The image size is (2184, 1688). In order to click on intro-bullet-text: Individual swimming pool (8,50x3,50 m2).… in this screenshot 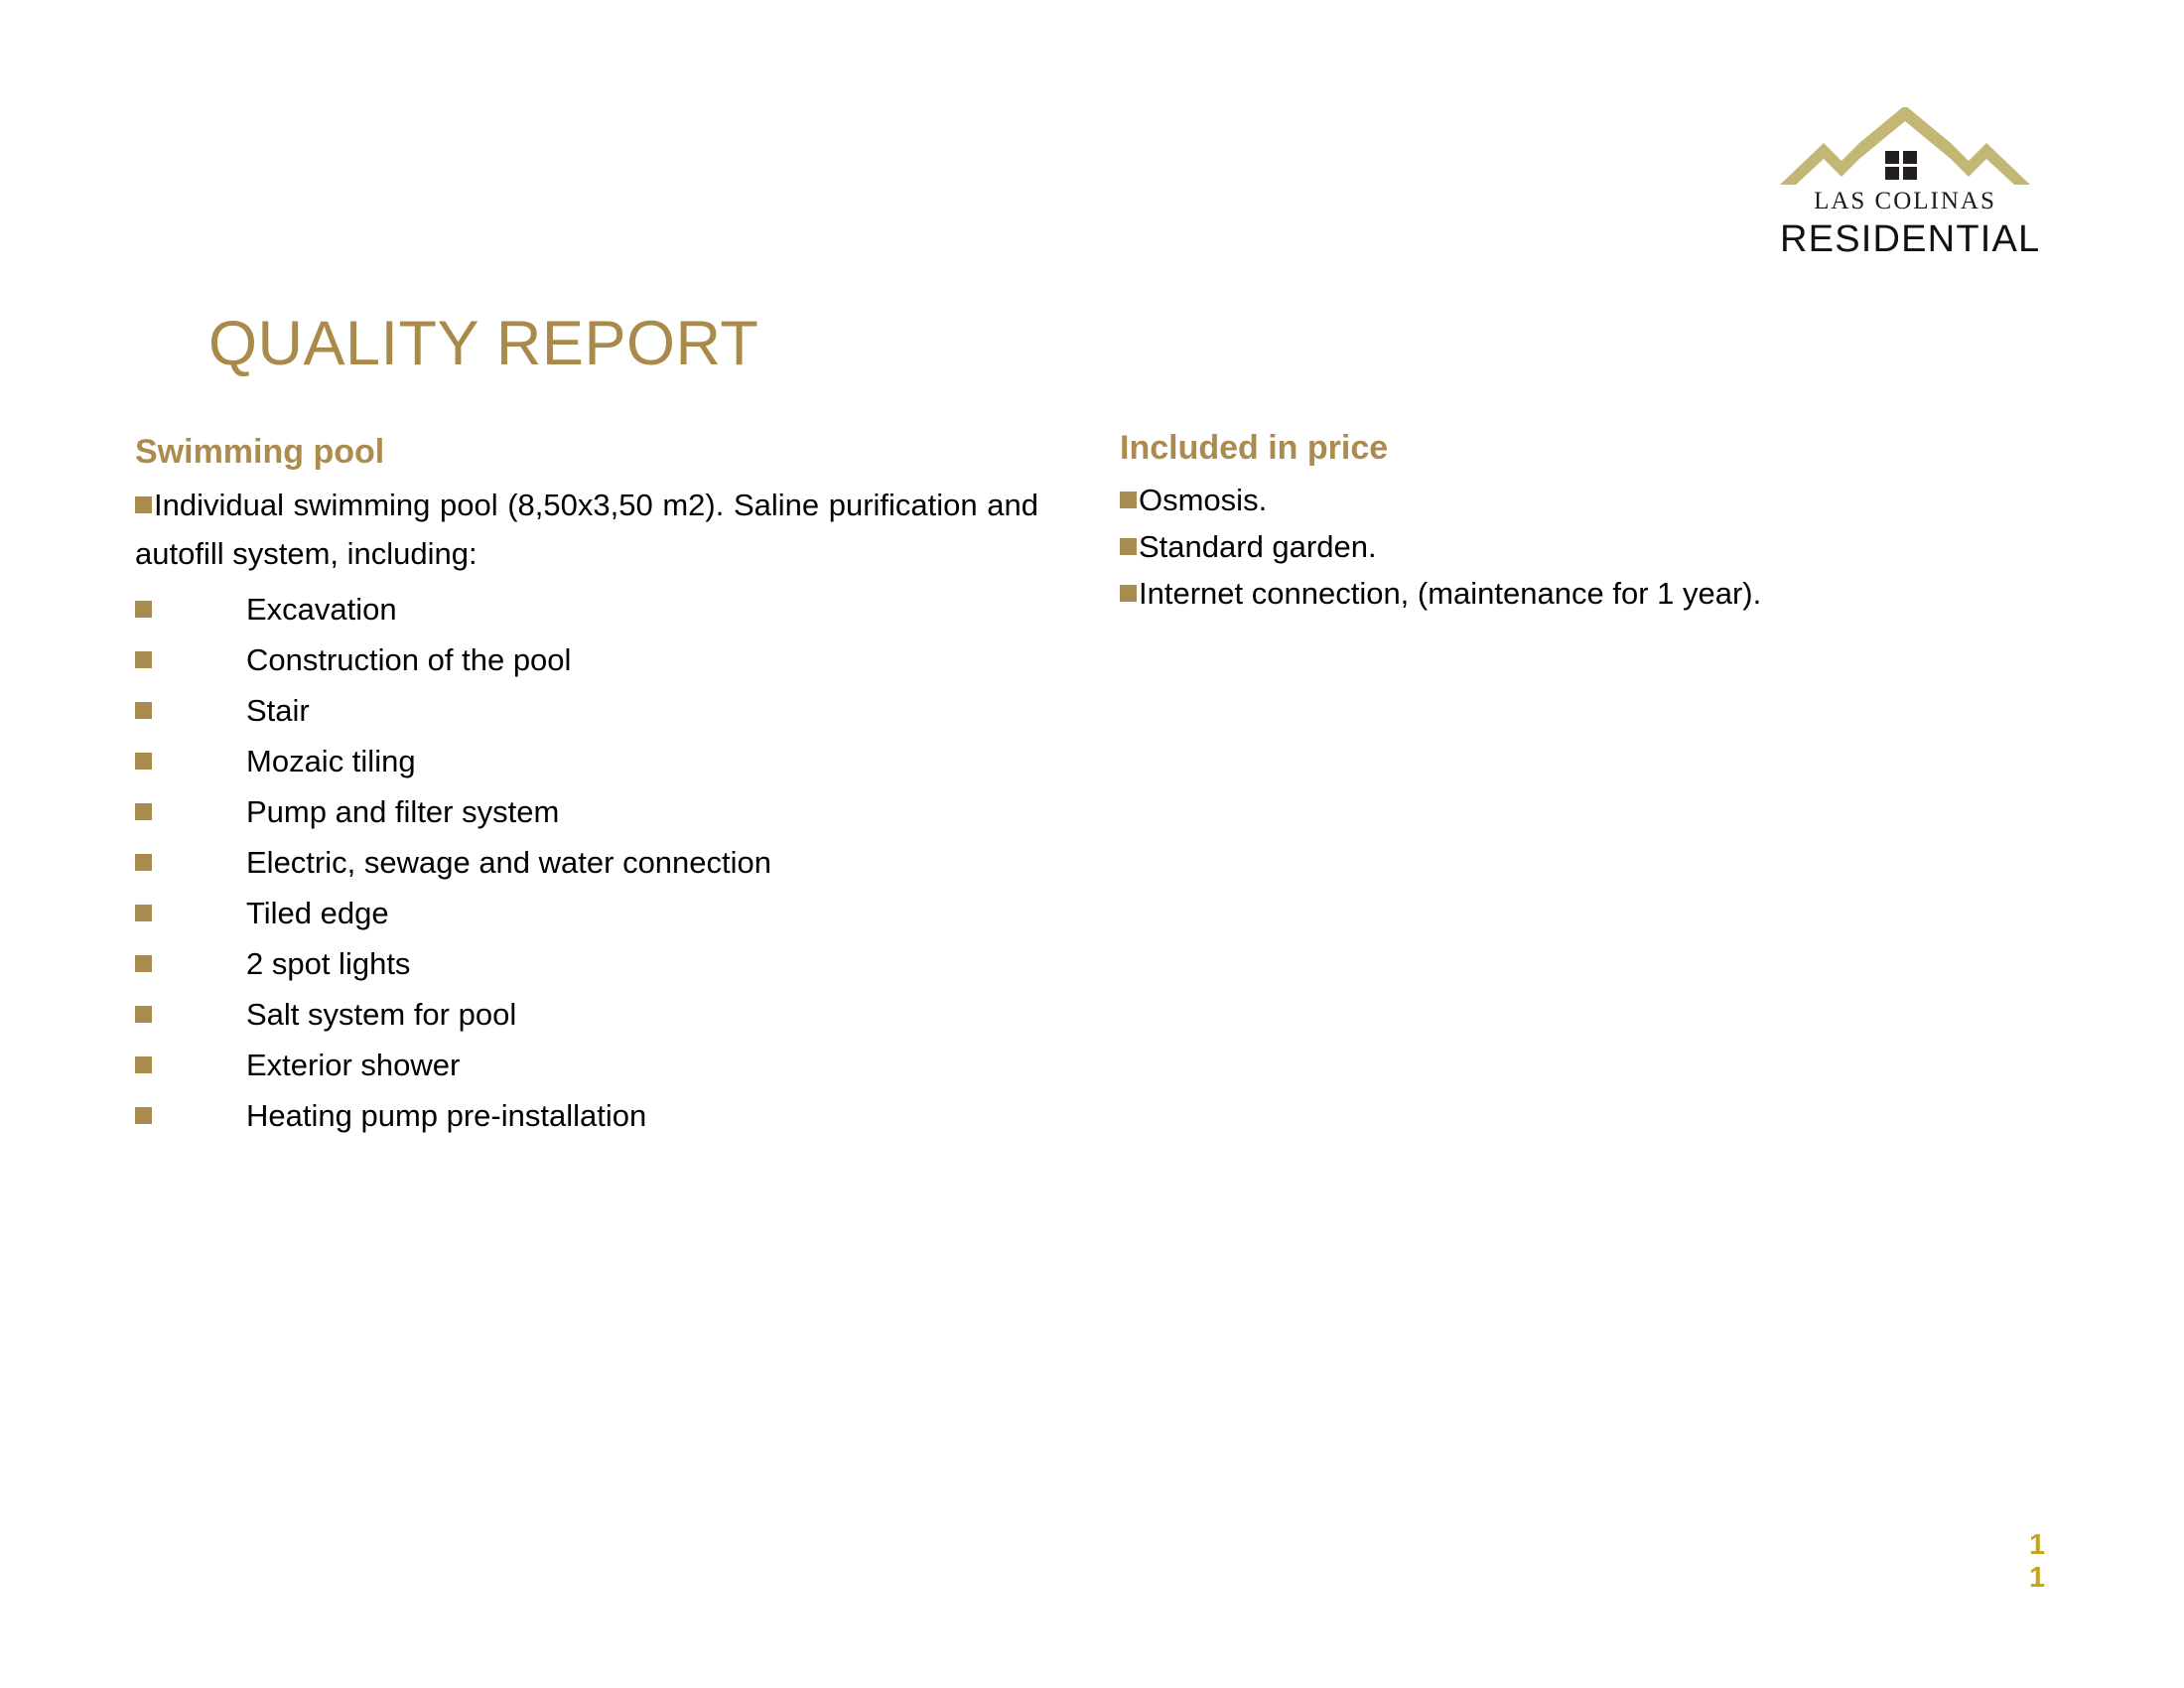, I will do `click(586, 529)`.